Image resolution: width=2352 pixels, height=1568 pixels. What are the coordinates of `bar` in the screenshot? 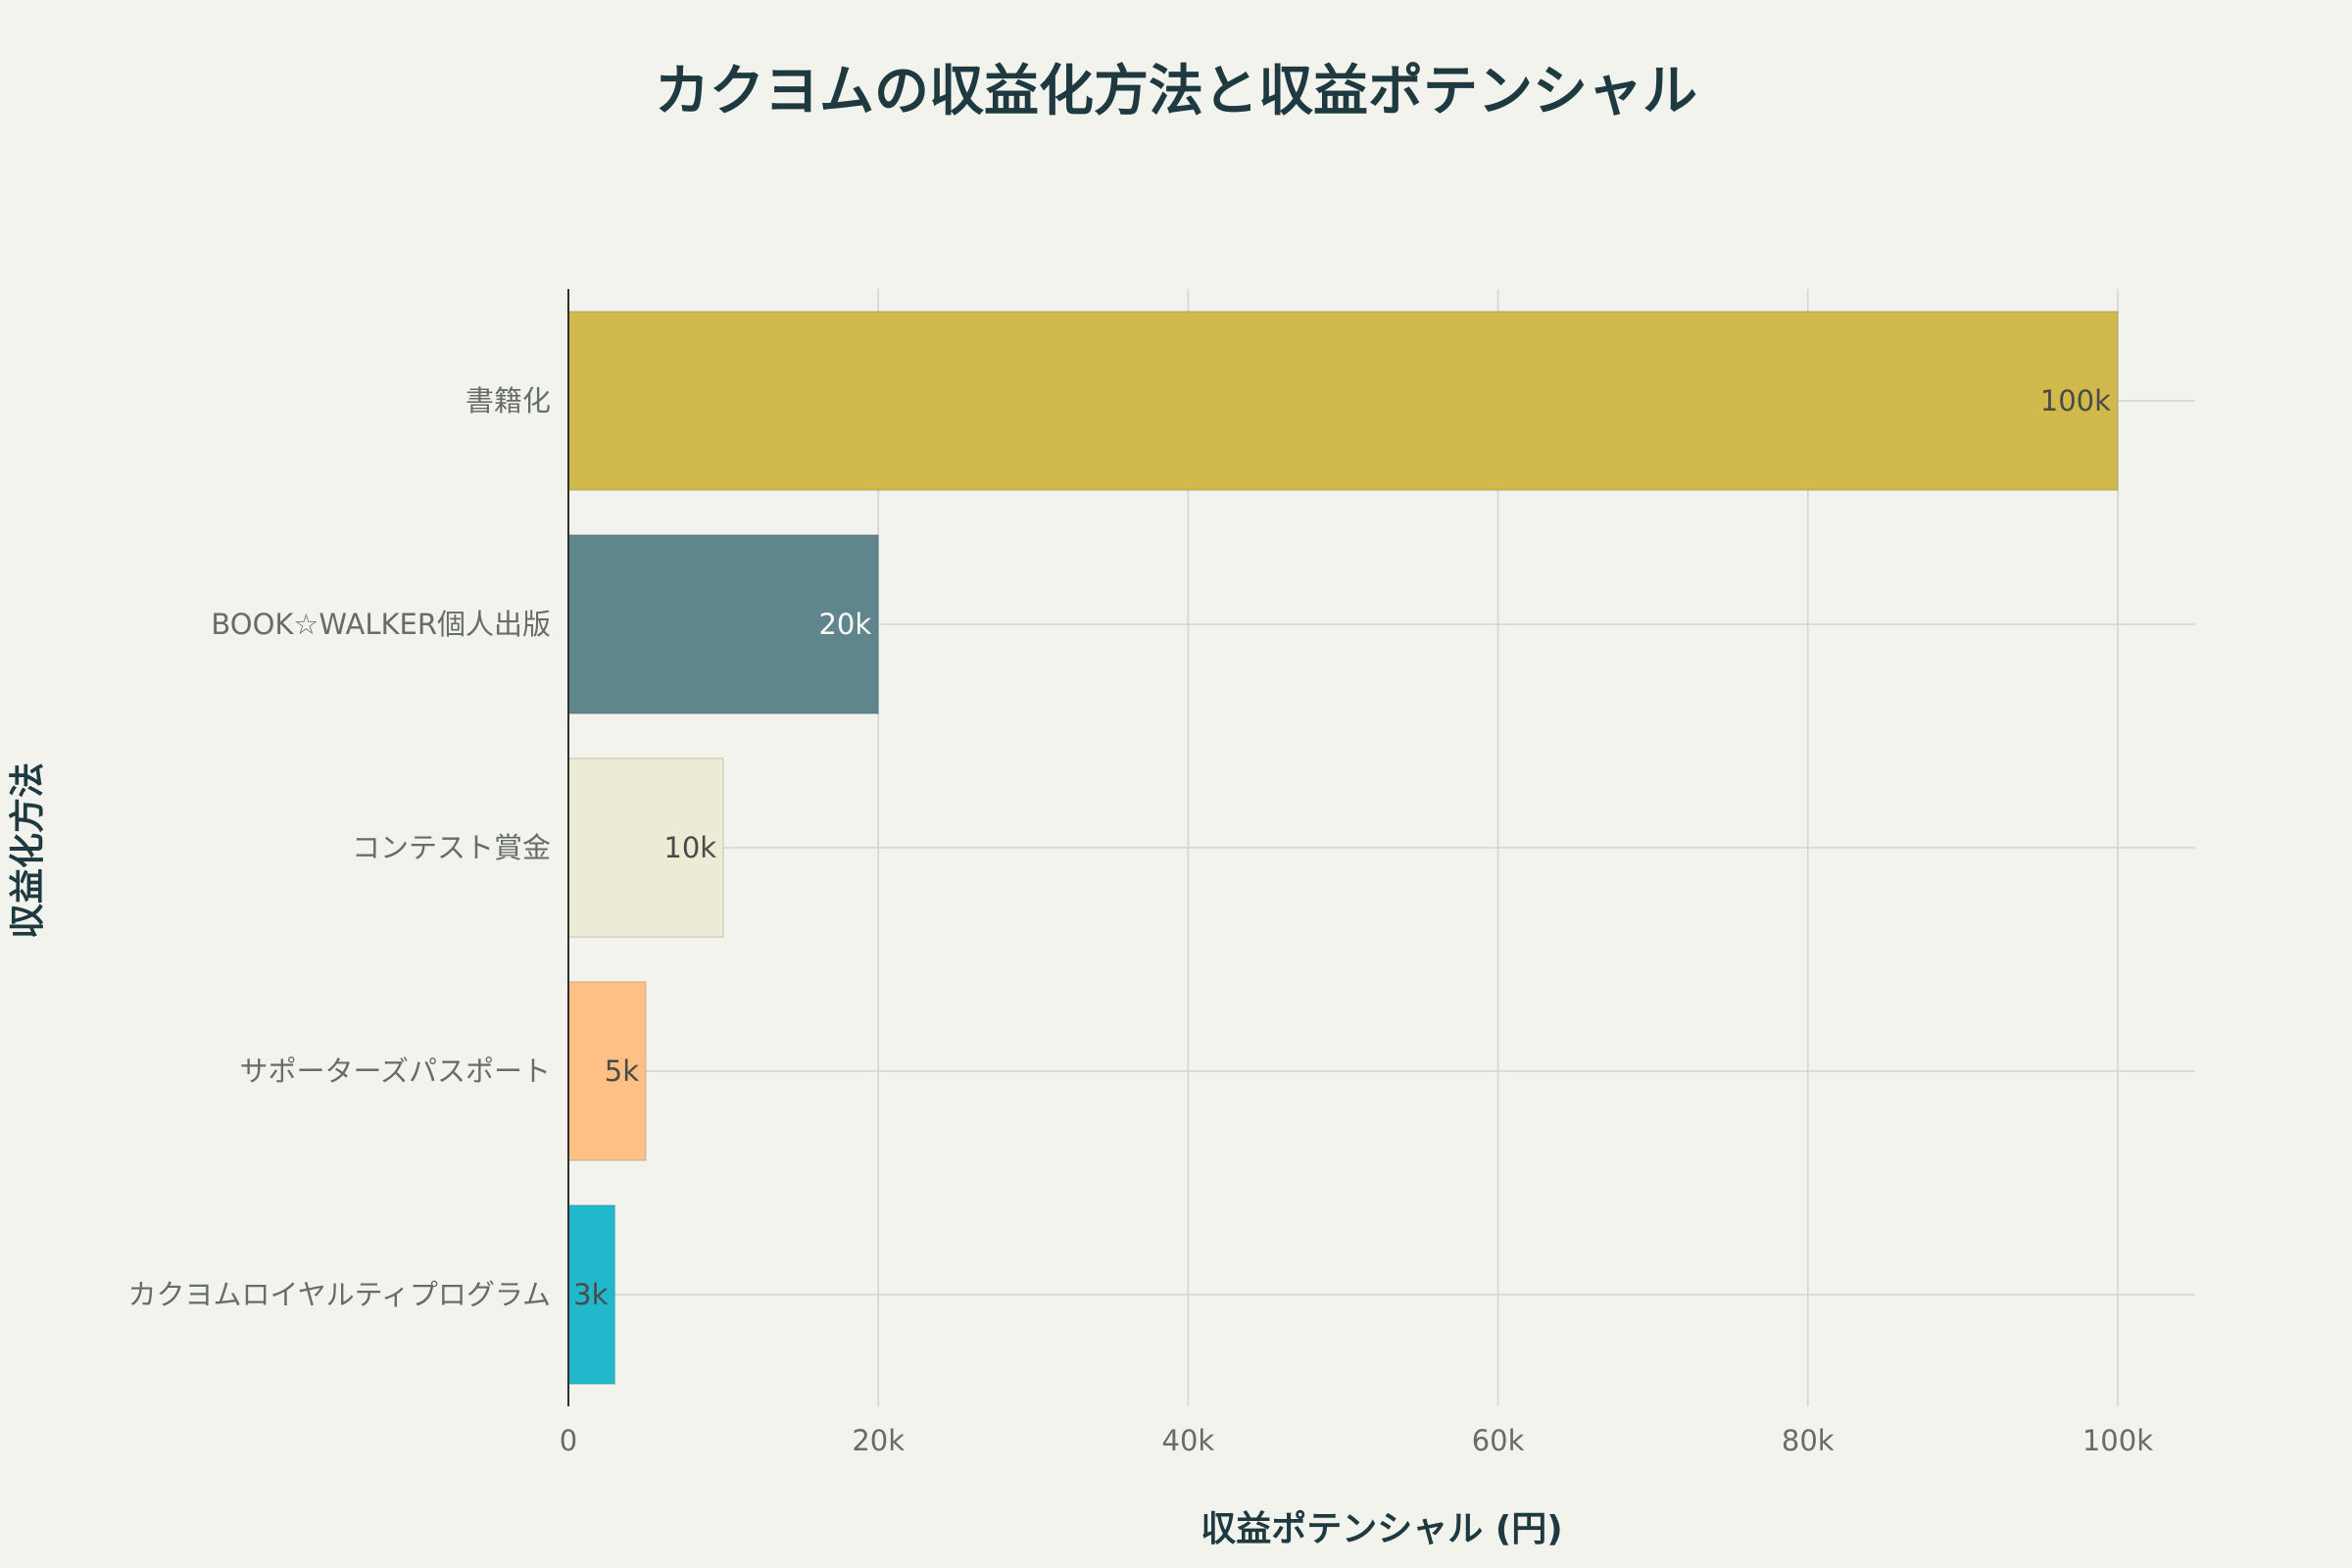 It's located at (1343, 401).